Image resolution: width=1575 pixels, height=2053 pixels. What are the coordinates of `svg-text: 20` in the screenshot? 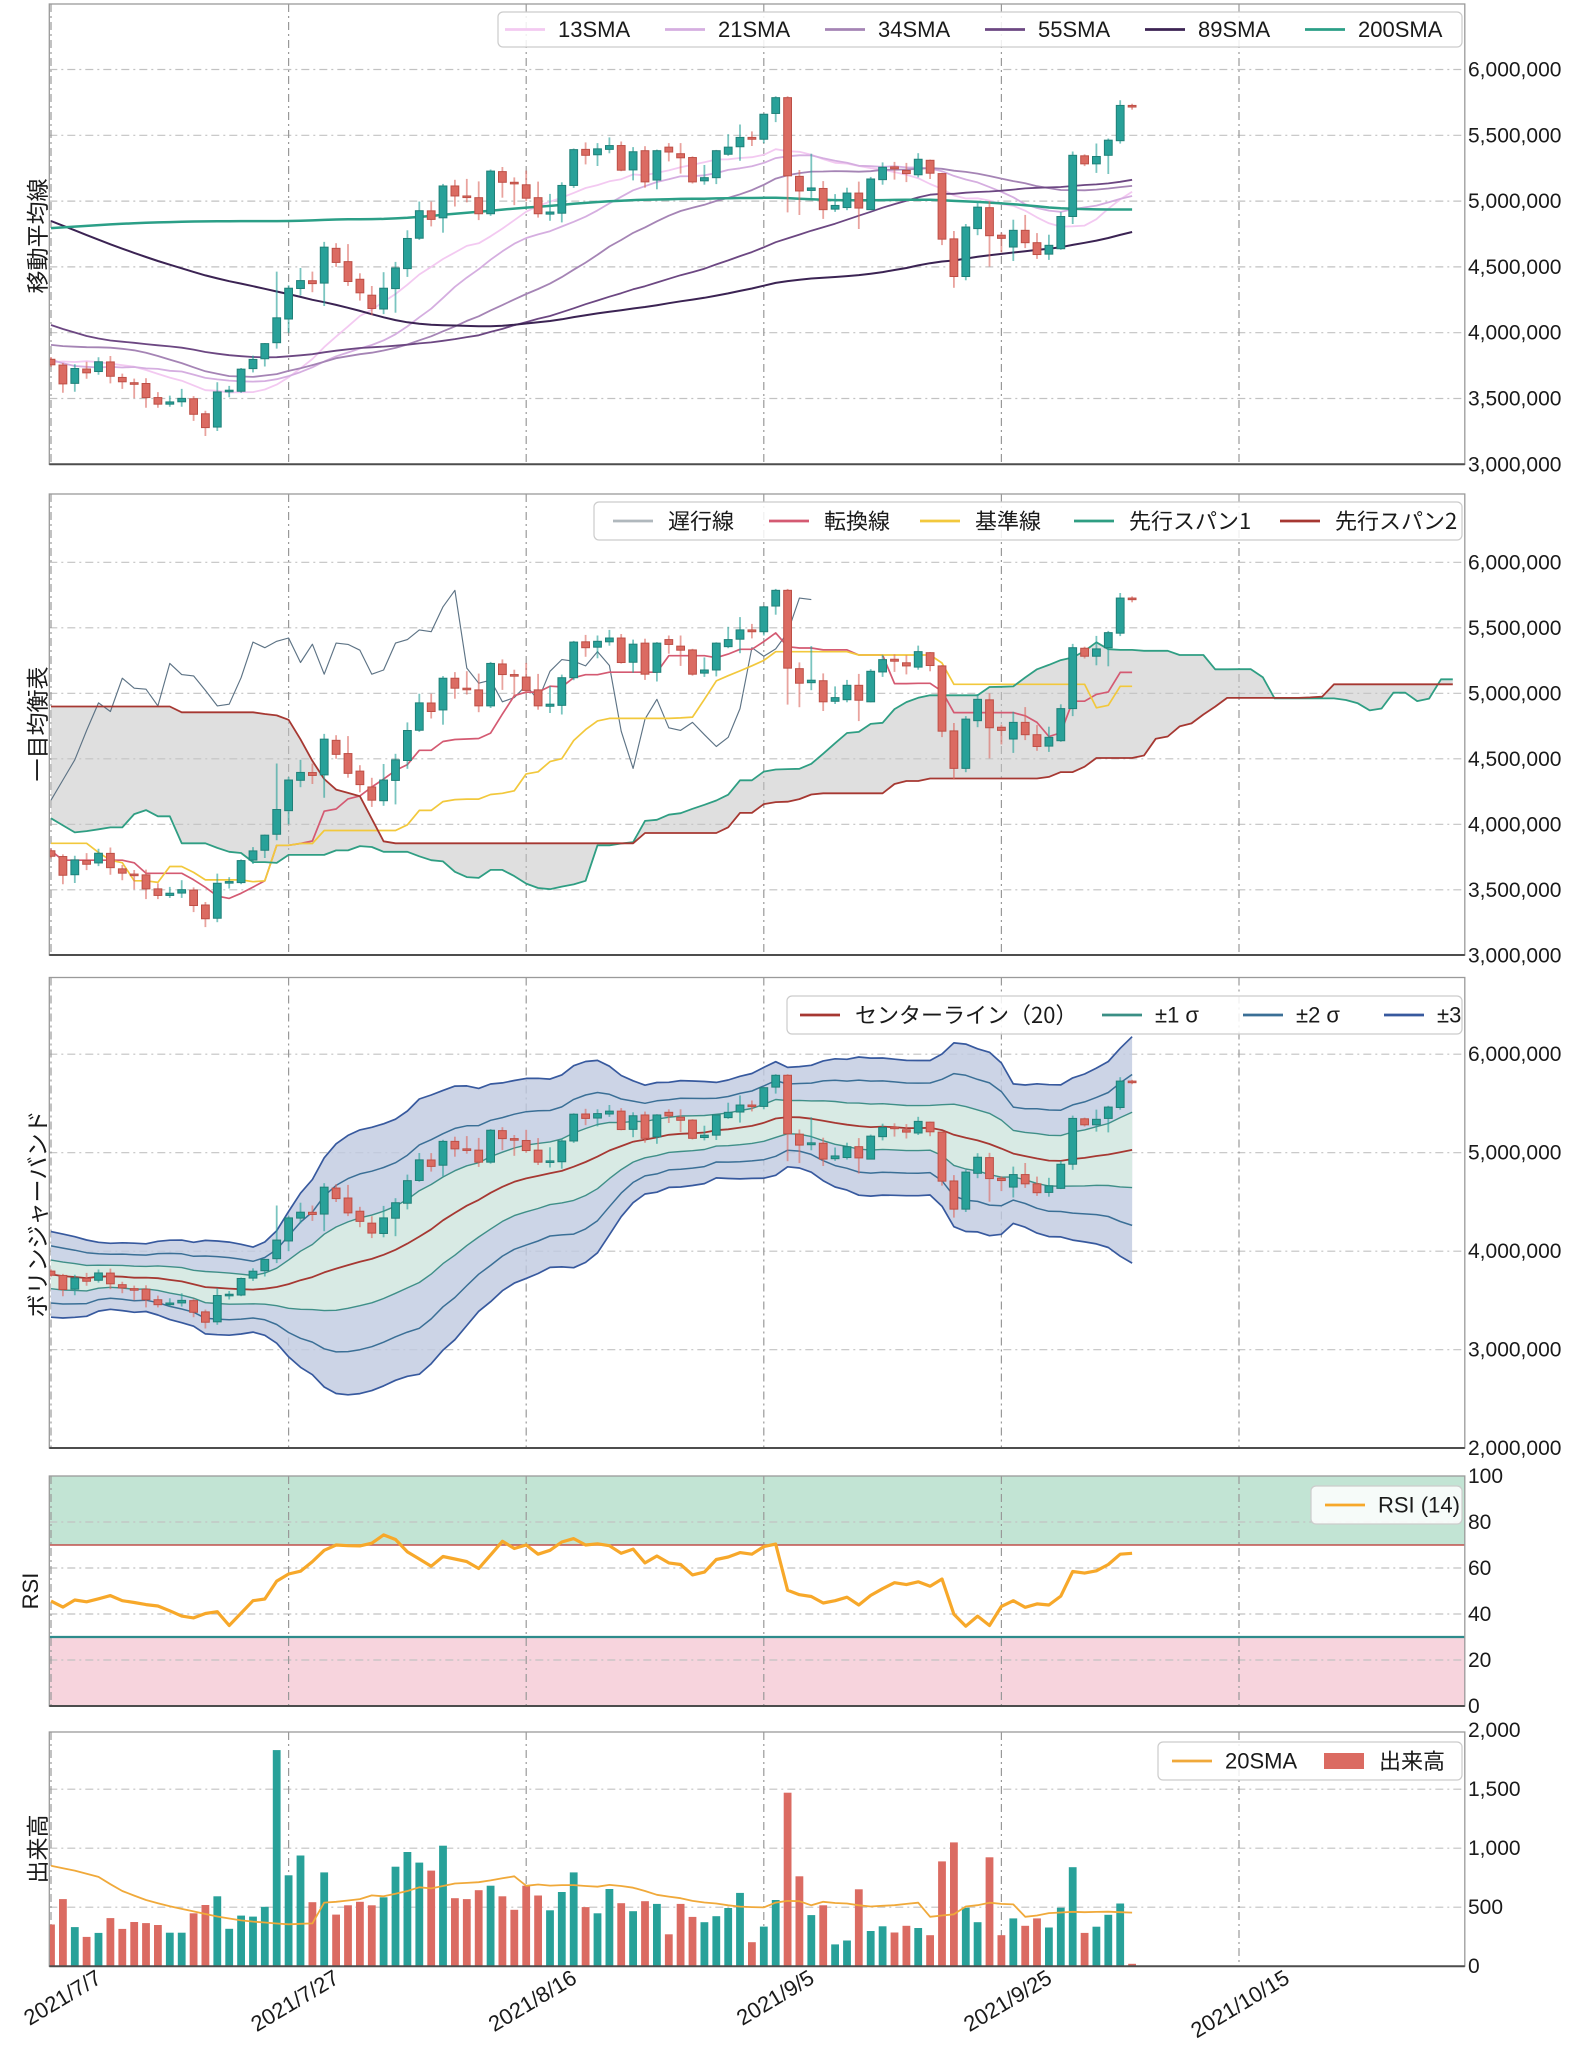 It's located at (1479, 1660).